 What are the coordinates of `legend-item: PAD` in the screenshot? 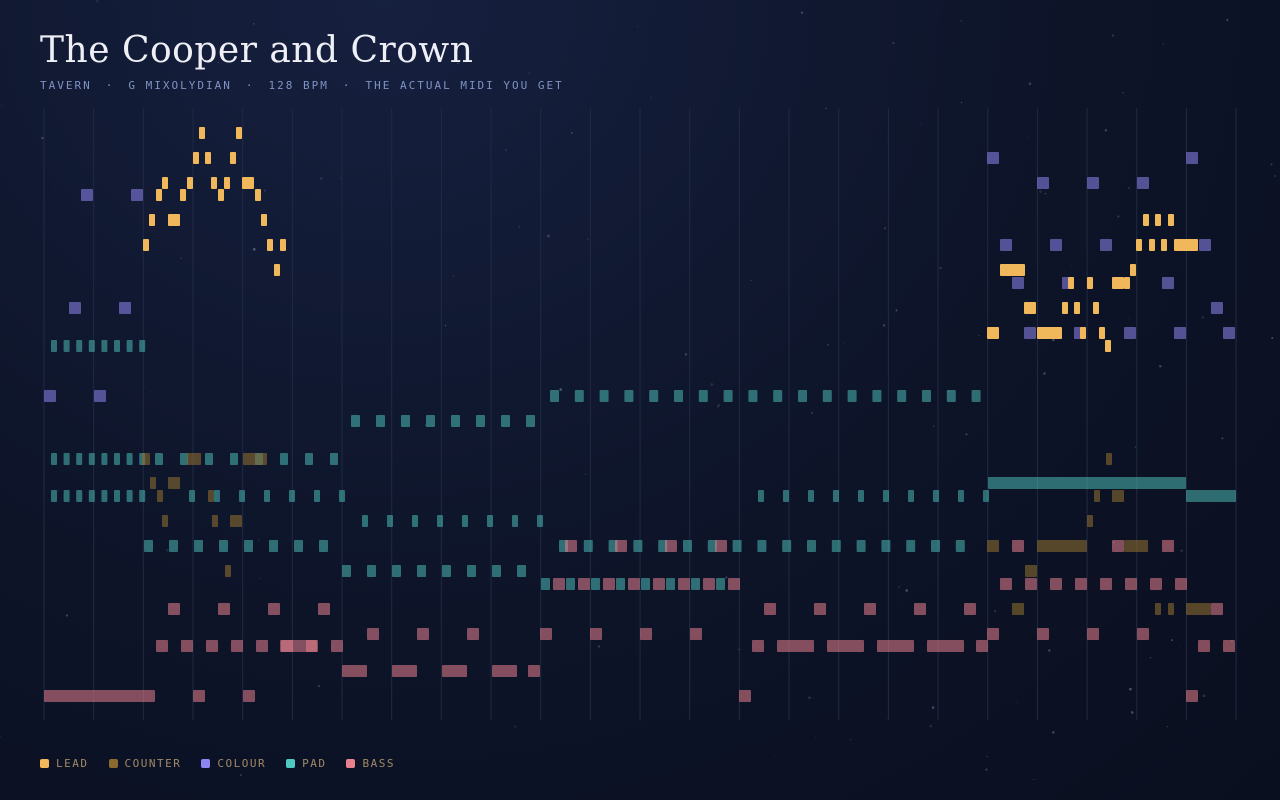 It's located at (306, 763).